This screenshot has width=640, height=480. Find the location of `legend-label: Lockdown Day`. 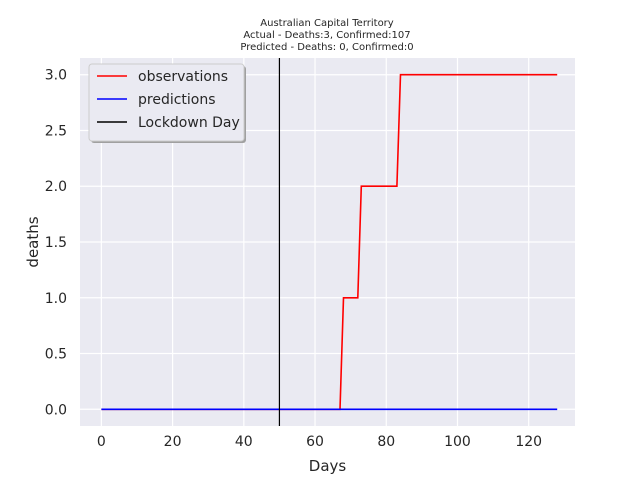

legend-label: Lockdown Day is located at coordinates (189, 123).